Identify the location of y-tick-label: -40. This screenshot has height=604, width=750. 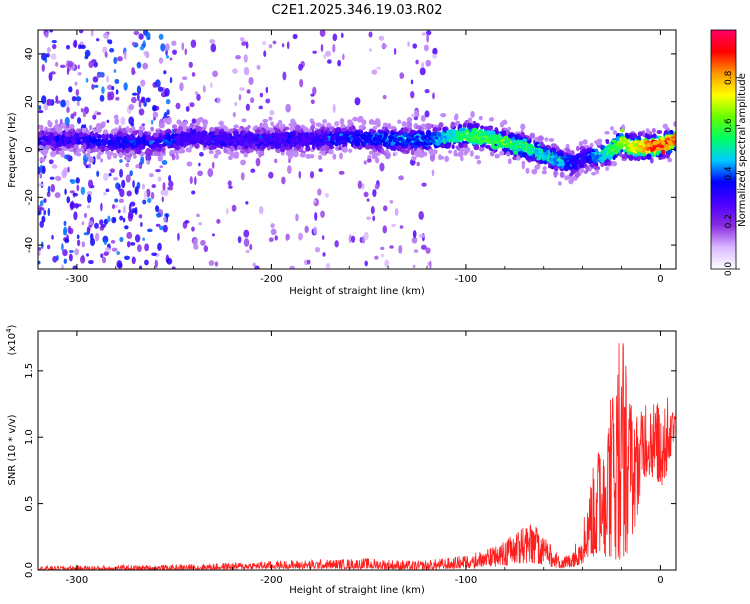
(29, 245).